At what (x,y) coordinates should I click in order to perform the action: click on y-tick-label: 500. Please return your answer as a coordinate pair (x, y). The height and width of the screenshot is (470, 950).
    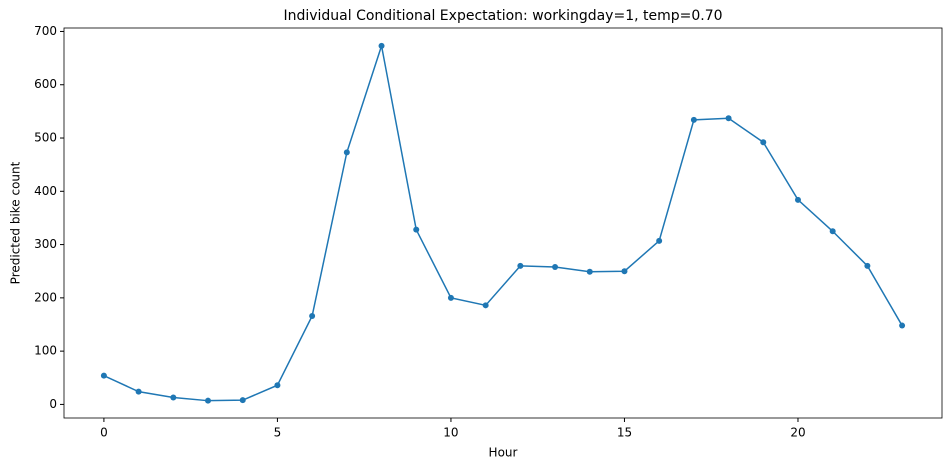
    Looking at the image, I should click on (45, 138).